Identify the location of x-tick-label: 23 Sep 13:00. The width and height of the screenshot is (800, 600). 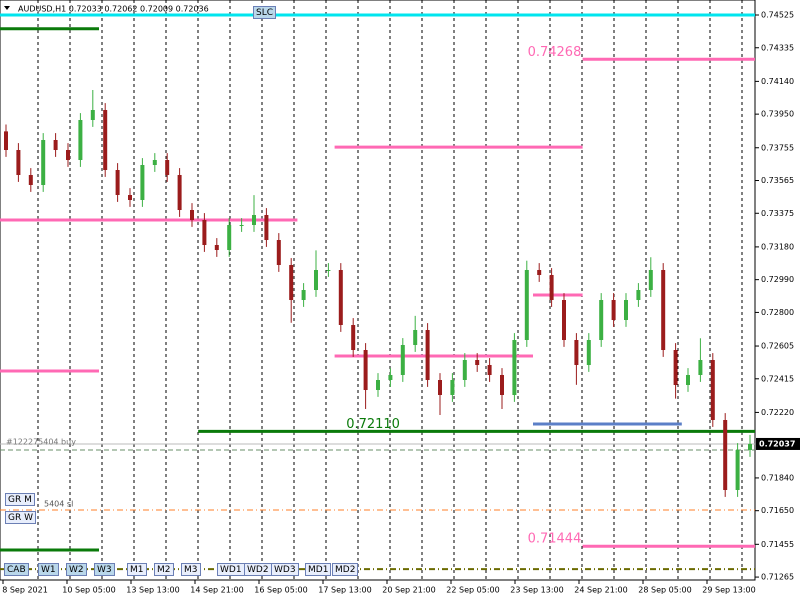
(536, 590).